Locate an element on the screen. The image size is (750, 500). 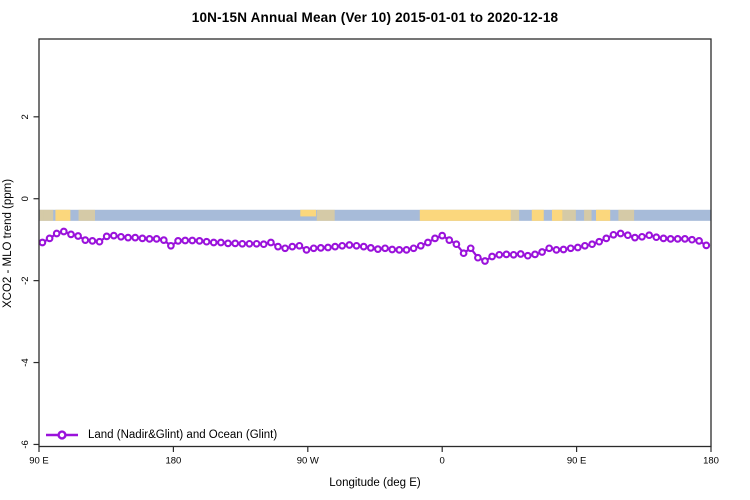
x-tick-label: 90 W is located at coordinates (308, 461).